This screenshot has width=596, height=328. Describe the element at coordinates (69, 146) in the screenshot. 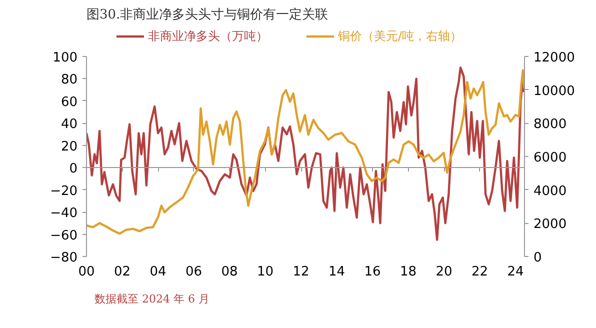

I see `y-tick-label: 20` at that location.